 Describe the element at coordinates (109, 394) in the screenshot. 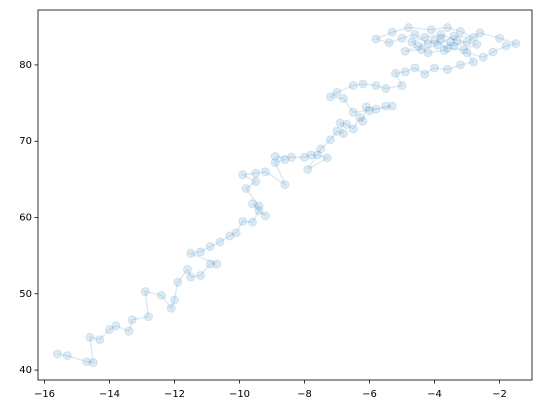

I see `x-tick-label: −14` at that location.